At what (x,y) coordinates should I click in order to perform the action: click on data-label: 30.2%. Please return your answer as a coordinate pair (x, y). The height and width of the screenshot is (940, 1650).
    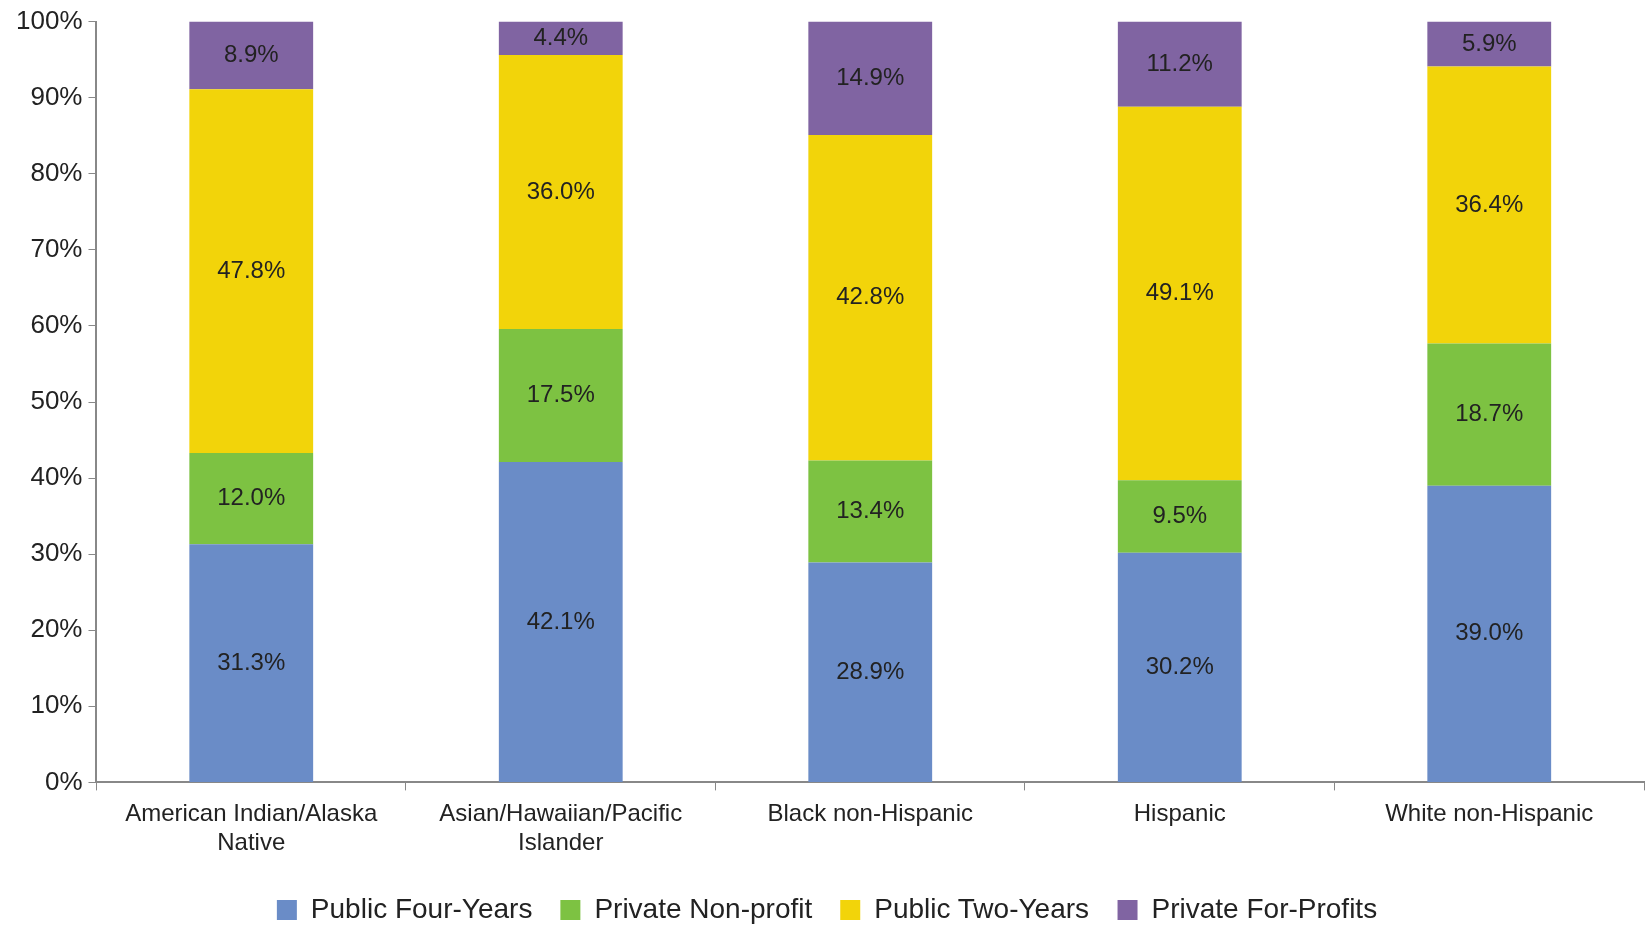
    Looking at the image, I should click on (1179, 665).